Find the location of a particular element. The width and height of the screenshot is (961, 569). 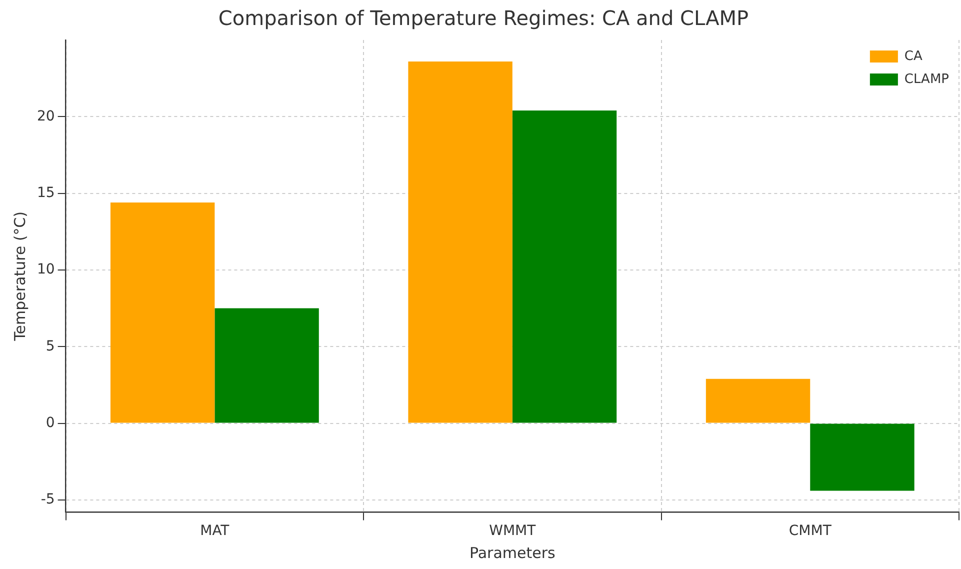

y-tick-label: 20 is located at coordinates (45, 116).